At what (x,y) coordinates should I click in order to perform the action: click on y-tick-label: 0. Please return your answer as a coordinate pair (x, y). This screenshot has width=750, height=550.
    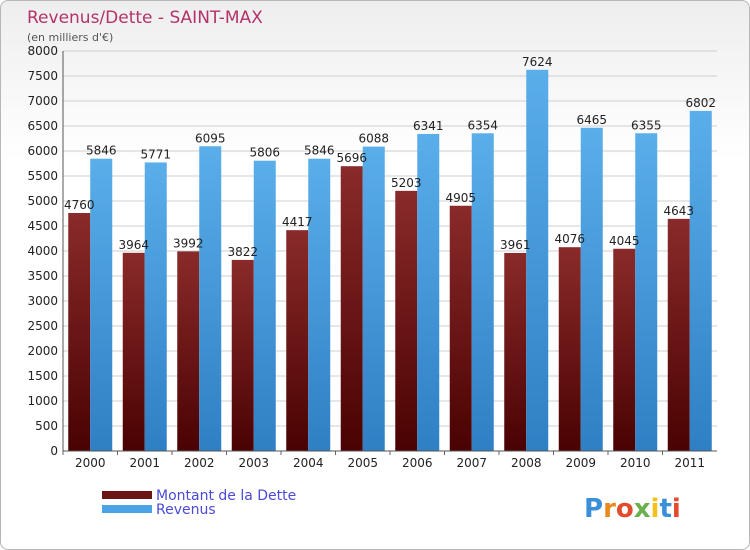
    Looking at the image, I should click on (54, 451).